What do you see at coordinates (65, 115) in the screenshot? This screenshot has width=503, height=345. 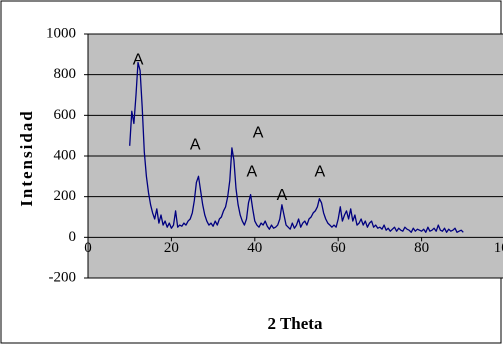 I see `y-tick-label: 600` at bounding box center [65, 115].